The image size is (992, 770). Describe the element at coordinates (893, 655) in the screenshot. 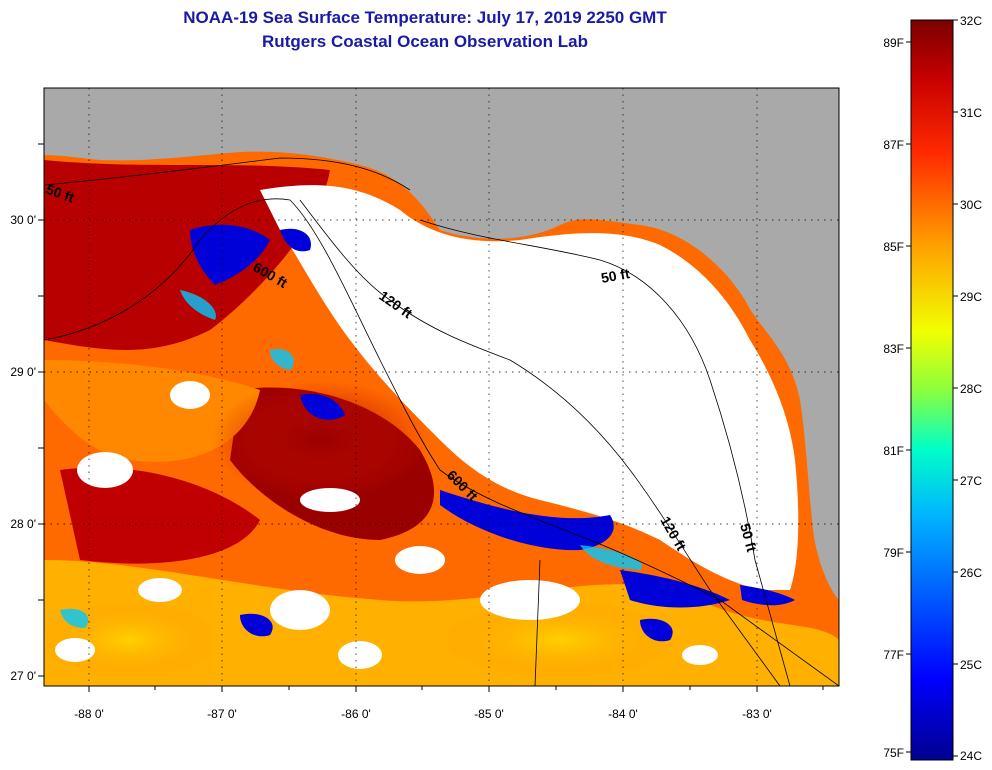

I see `cb-f-77: 77F` at that location.